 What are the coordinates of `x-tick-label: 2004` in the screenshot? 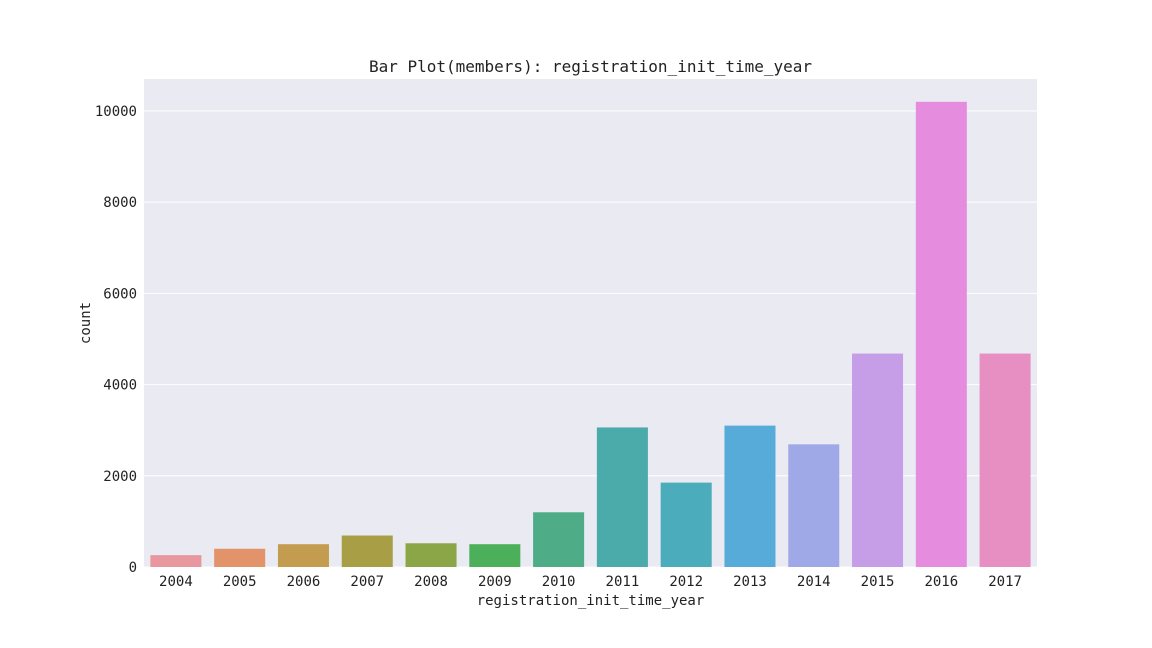 It's located at (176, 582).